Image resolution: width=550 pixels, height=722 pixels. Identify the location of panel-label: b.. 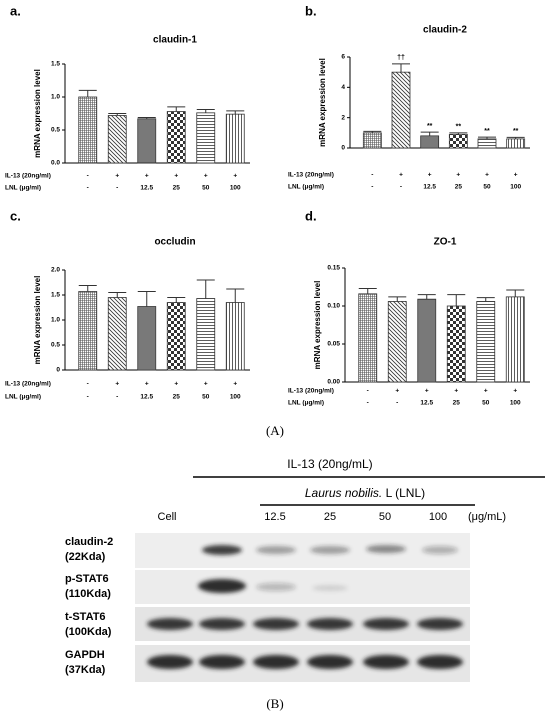
(311, 10).